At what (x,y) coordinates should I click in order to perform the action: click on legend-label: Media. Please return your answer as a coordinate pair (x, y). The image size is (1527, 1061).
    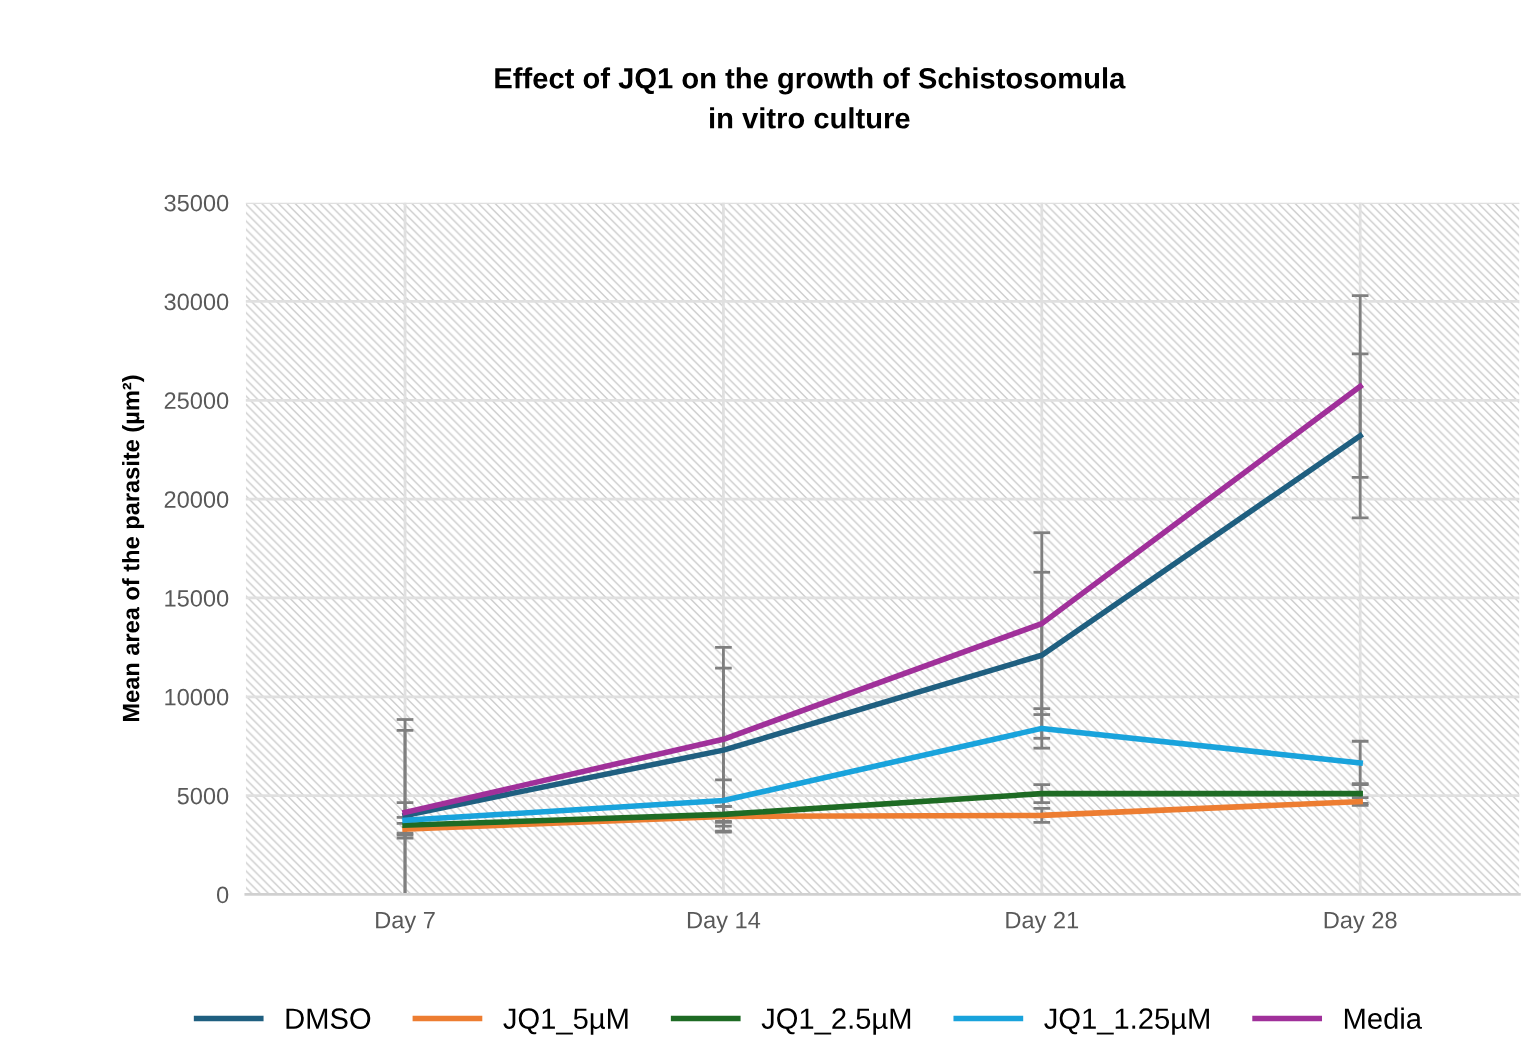
    Looking at the image, I should click on (1383, 1018).